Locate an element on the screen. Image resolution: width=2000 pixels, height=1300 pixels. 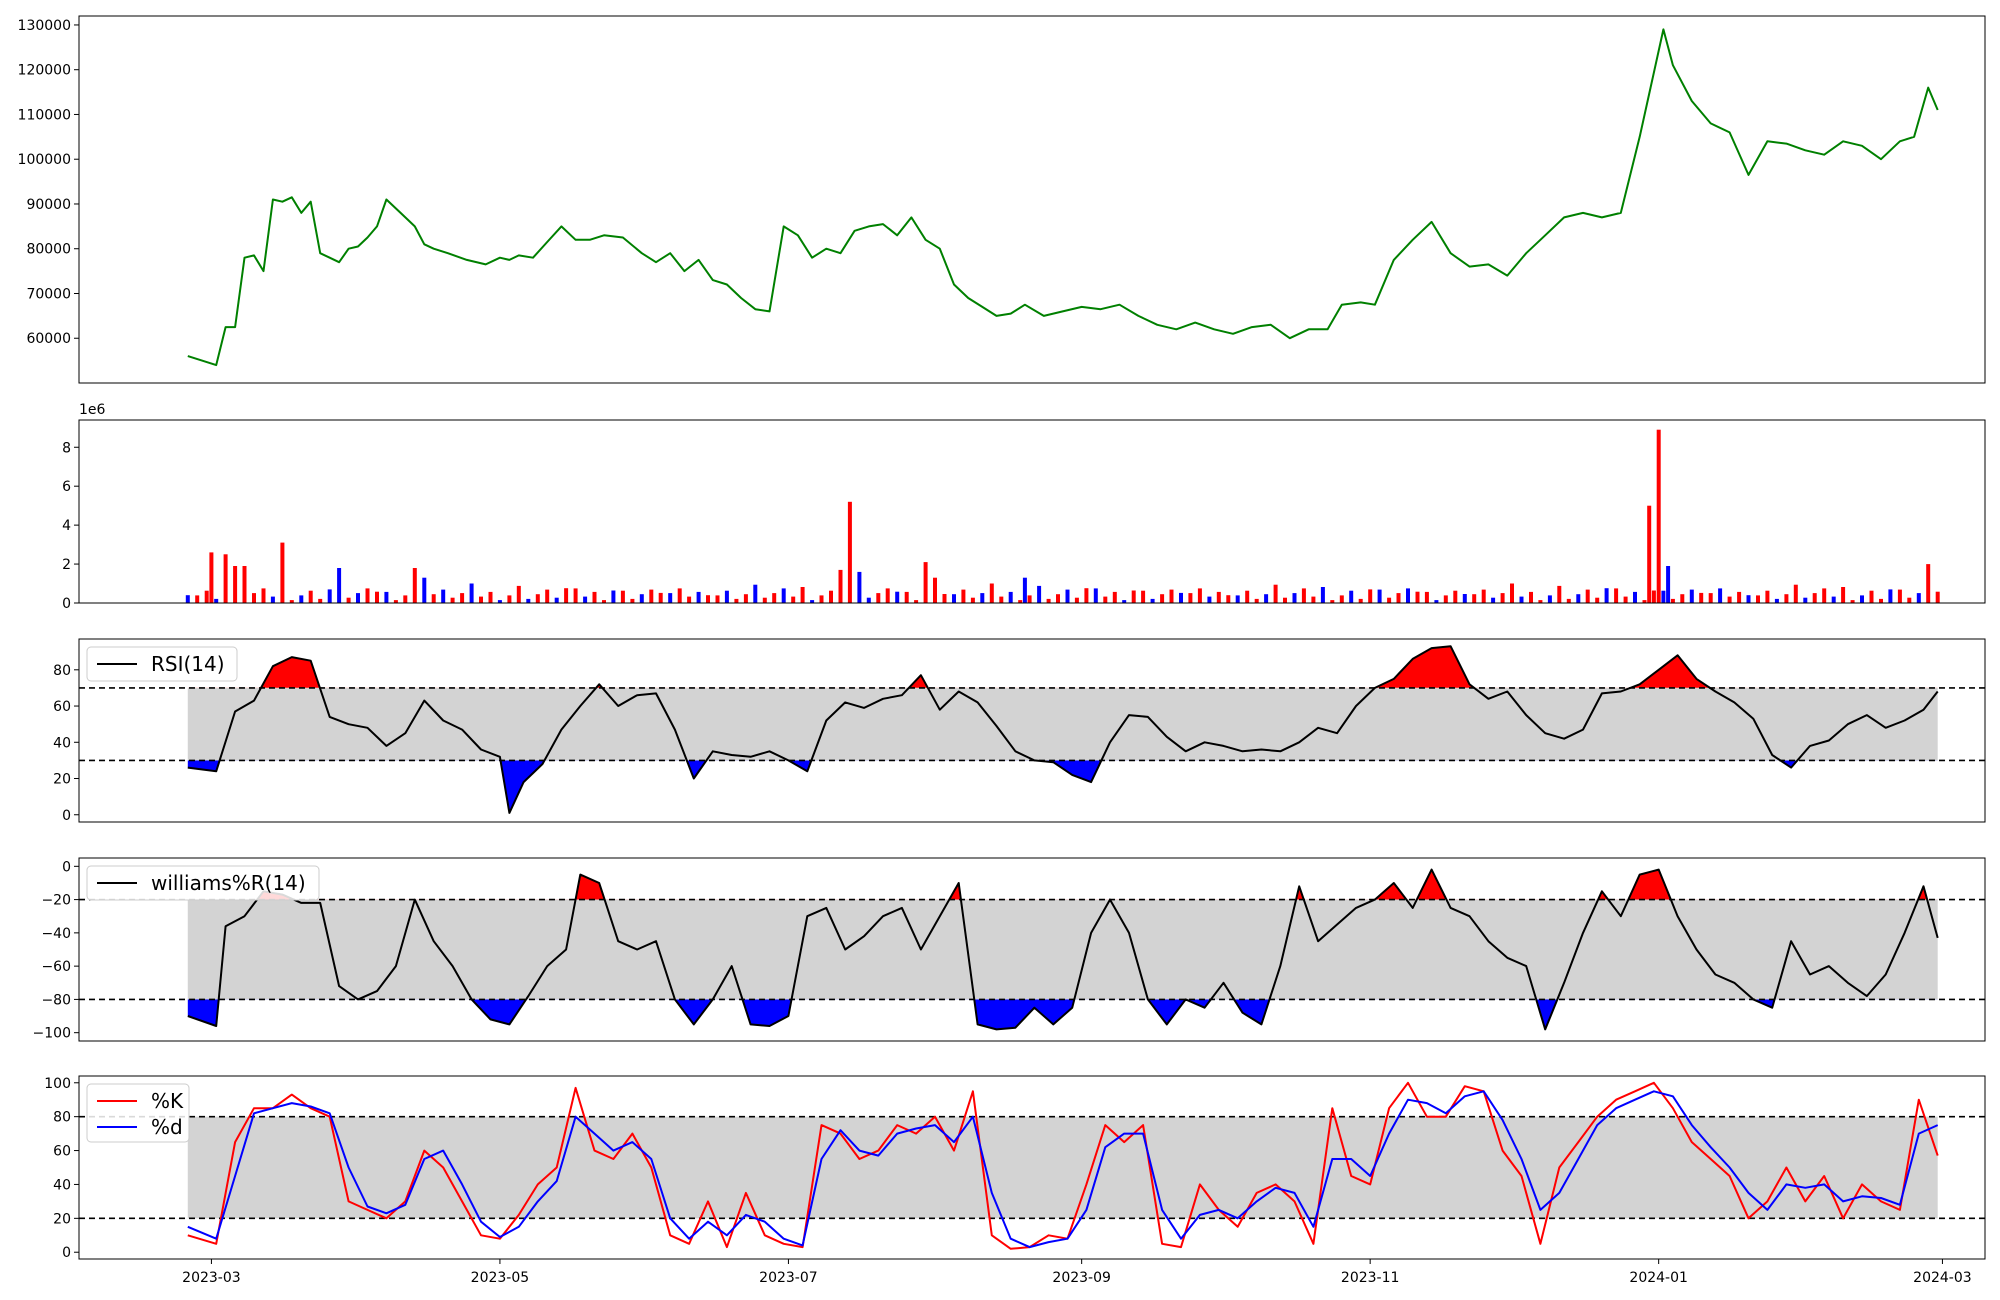
williams-panel: −100 −80 −60 −40 −20 0 williams%R(14) is located at coordinates (1009, 949).